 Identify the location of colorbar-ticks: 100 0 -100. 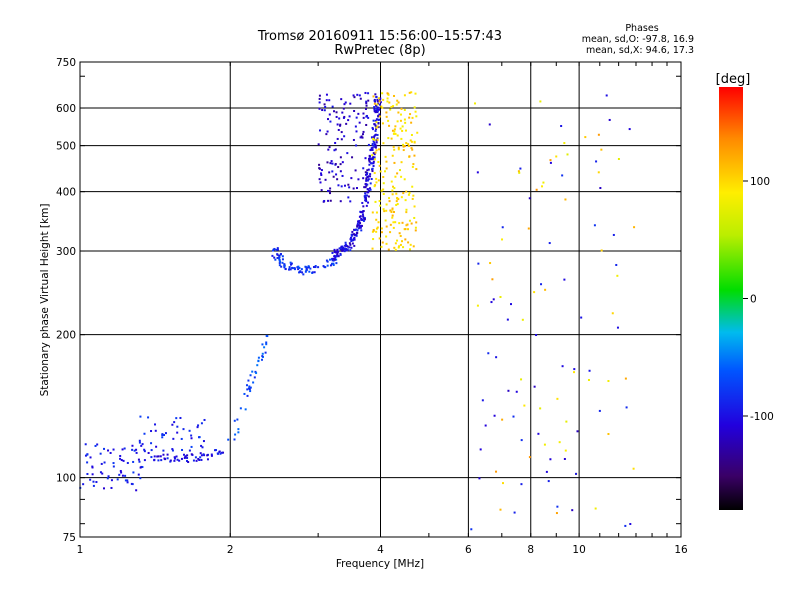
(758, 299).